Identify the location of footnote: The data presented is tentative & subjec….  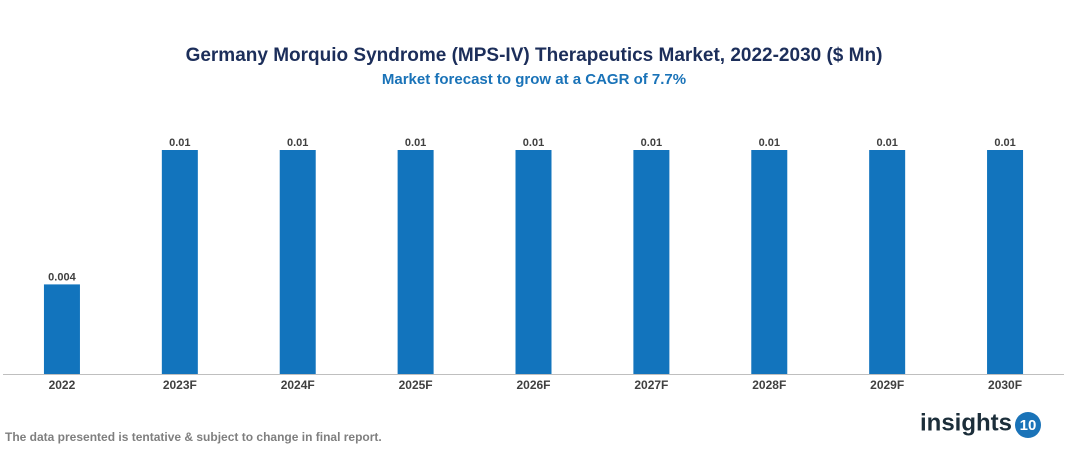
(193, 437).